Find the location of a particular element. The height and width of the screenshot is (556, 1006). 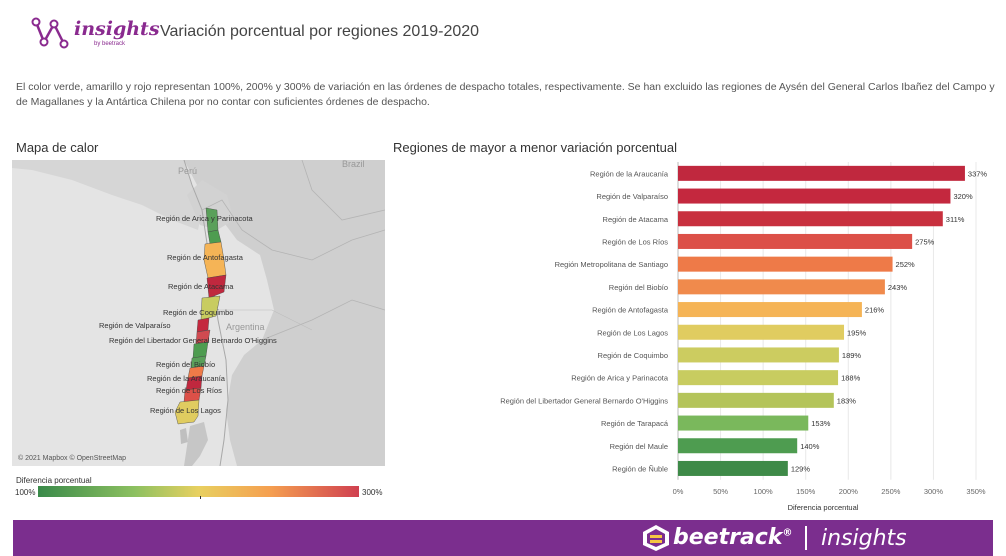

value-label: 252% is located at coordinates (906, 264).